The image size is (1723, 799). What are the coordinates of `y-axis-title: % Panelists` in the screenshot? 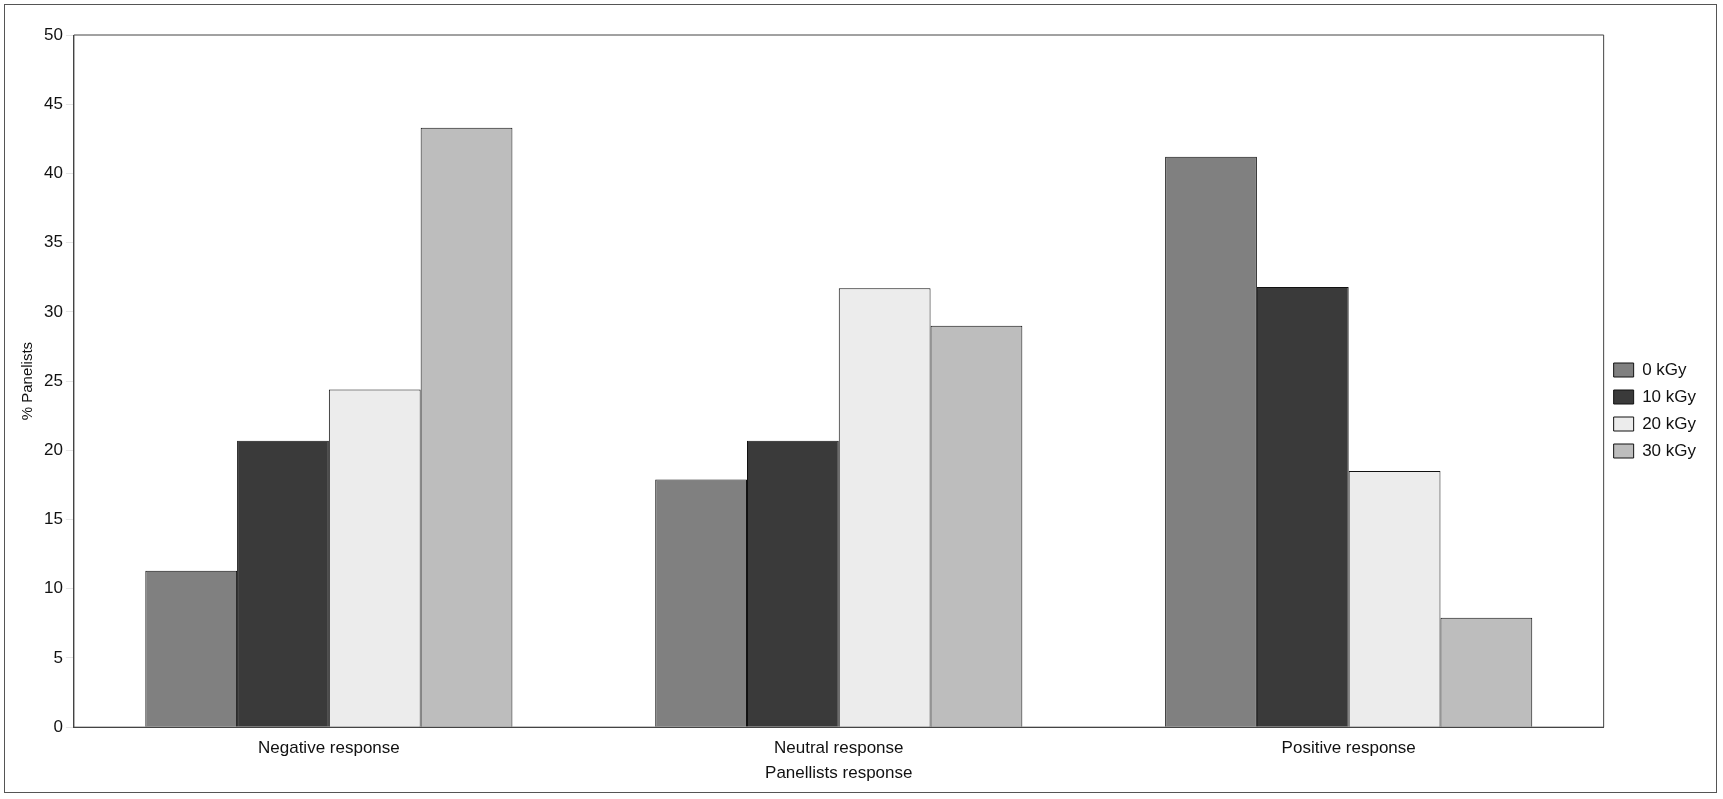 It's located at (27, 381).